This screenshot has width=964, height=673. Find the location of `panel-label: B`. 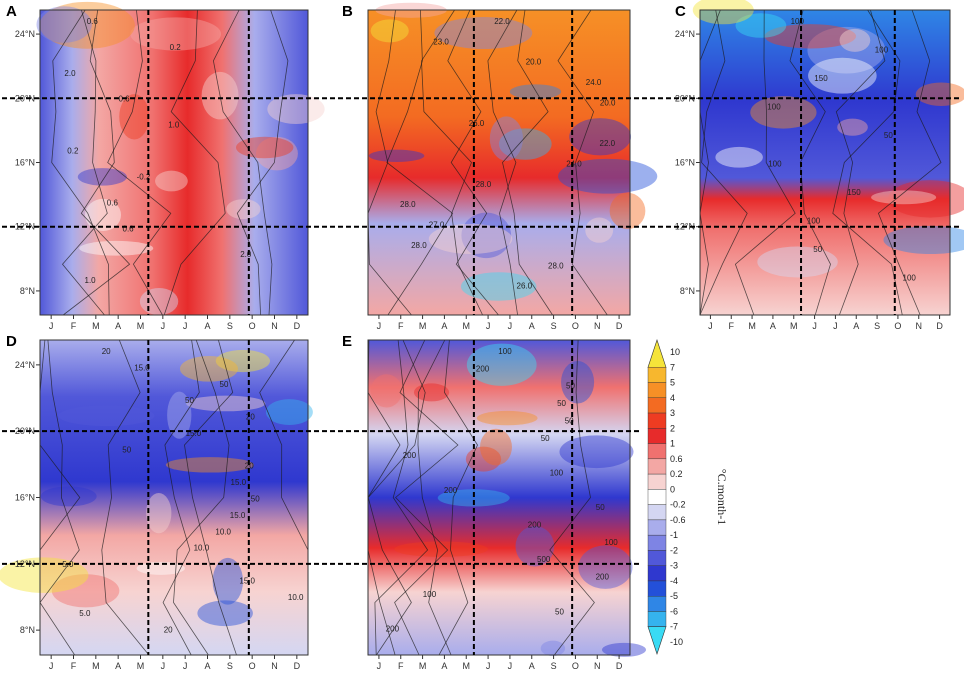

panel-label: B is located at coordinates (347, 11).